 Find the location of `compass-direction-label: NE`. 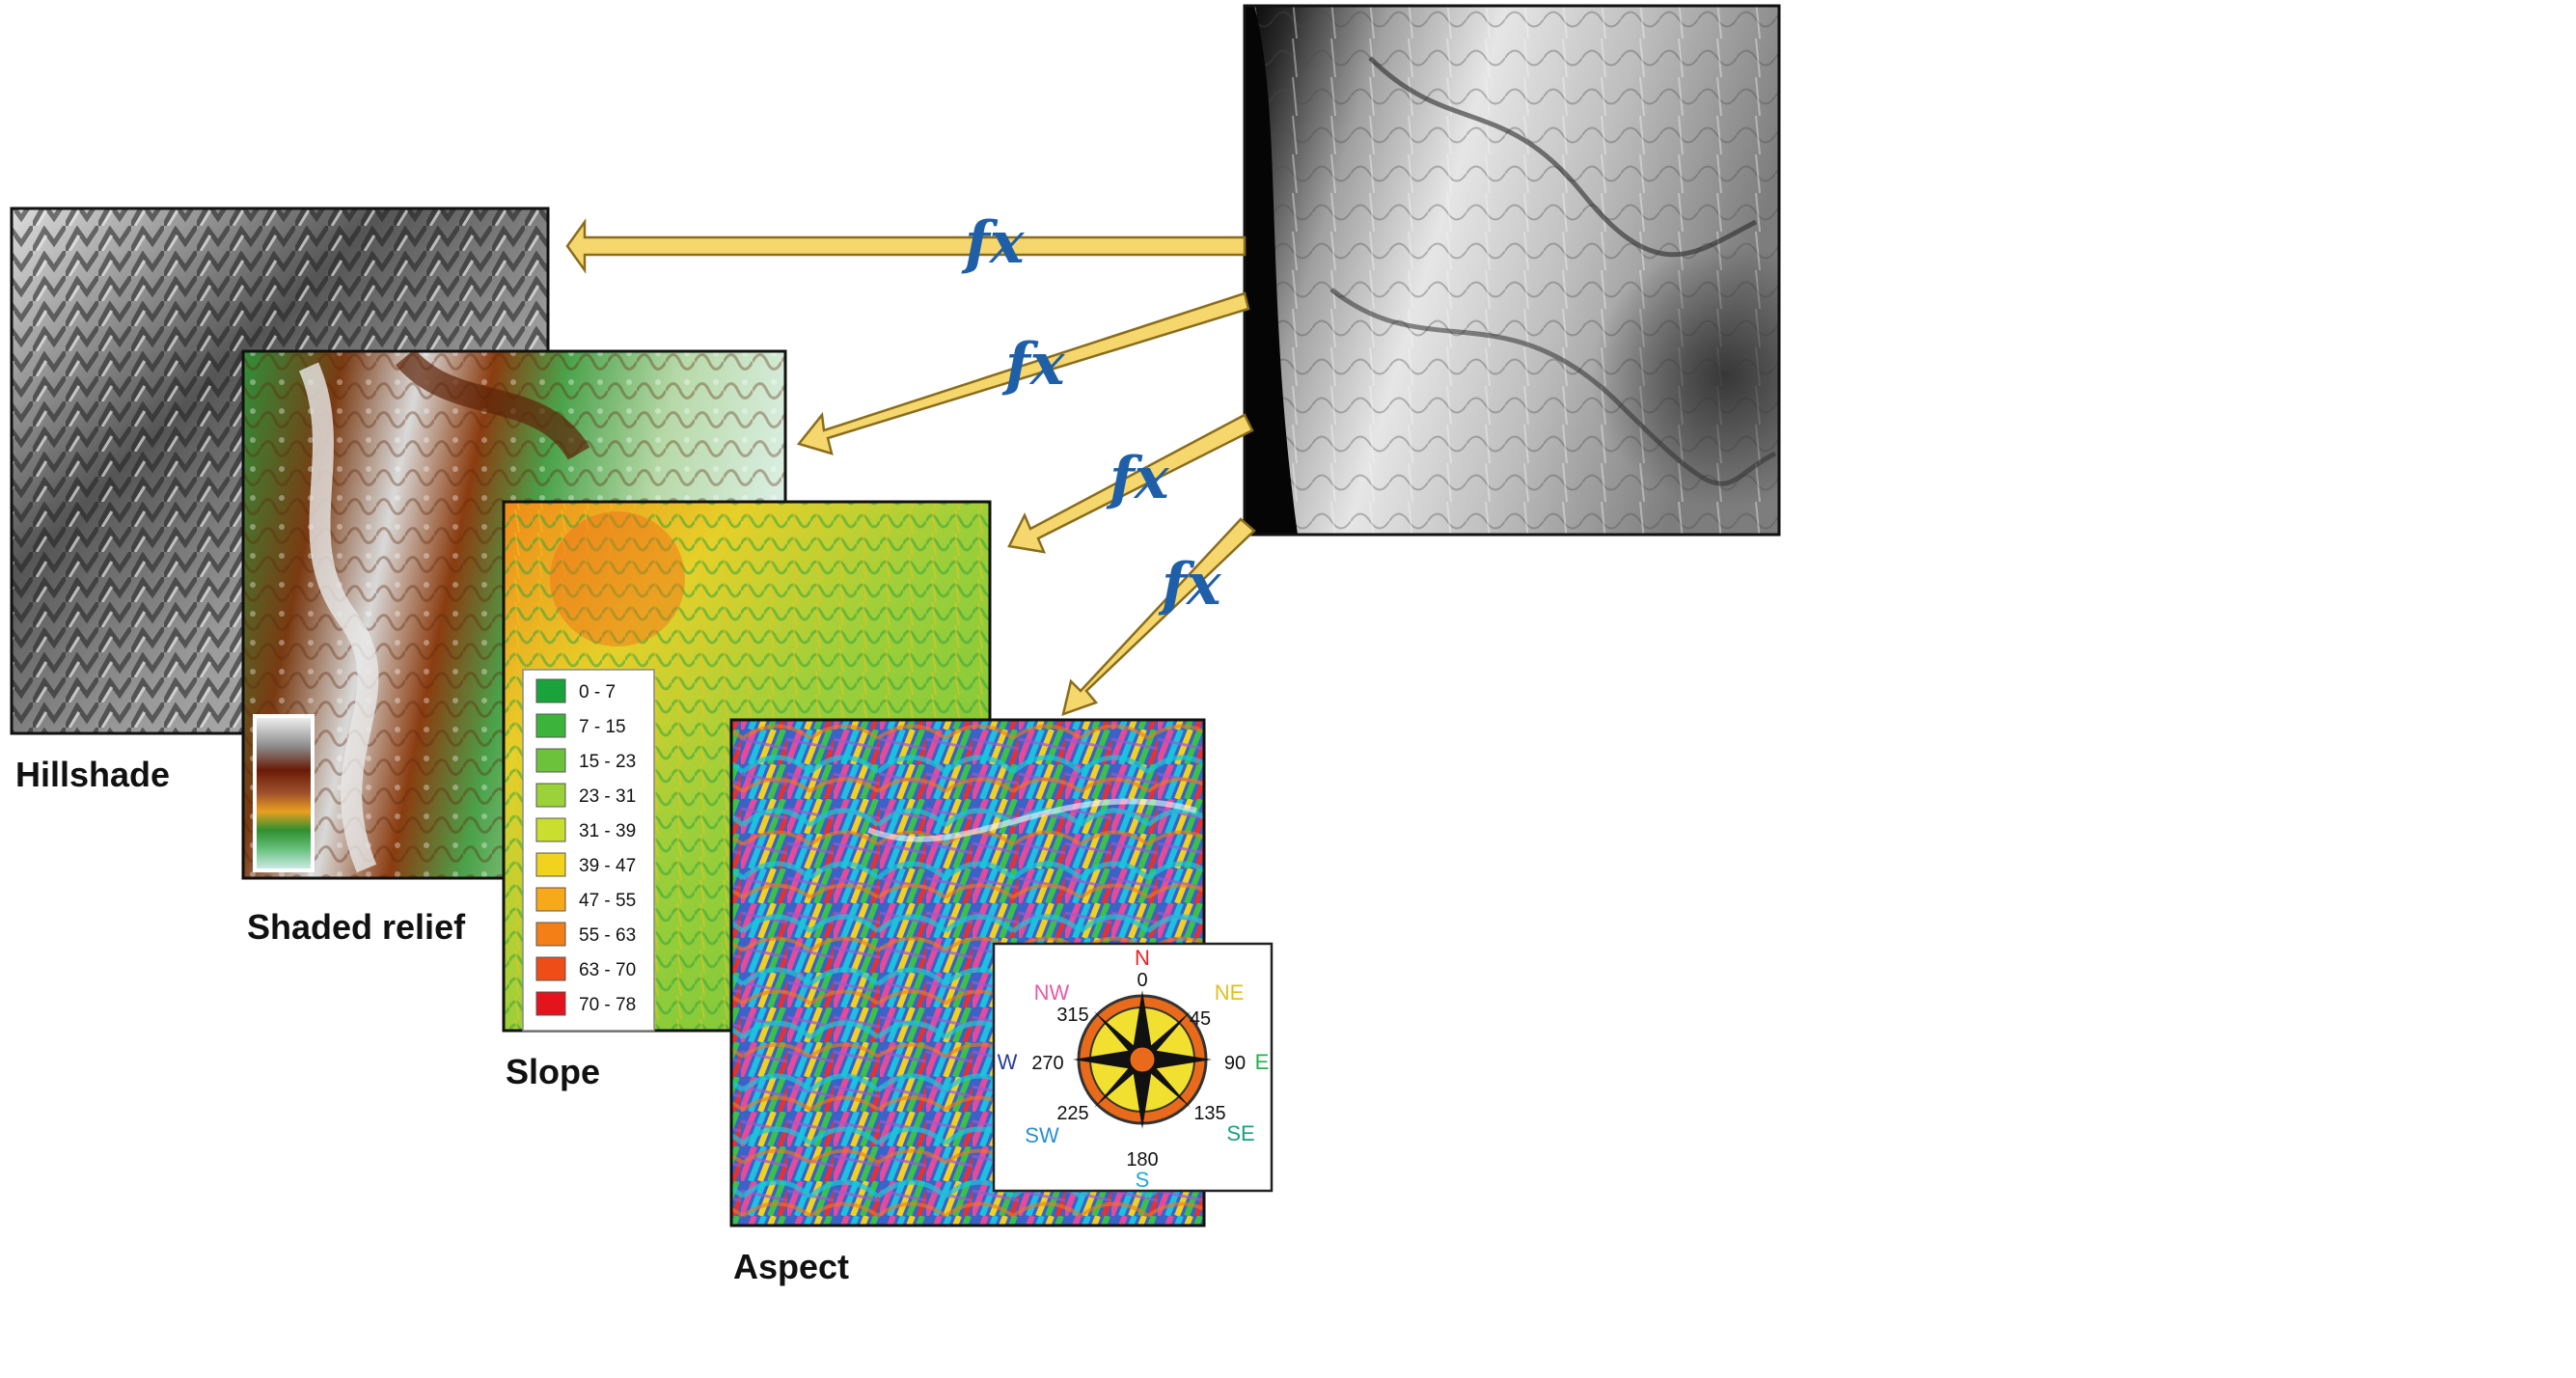

compass-direction-label: NE is located at coordinates (1230, 992).